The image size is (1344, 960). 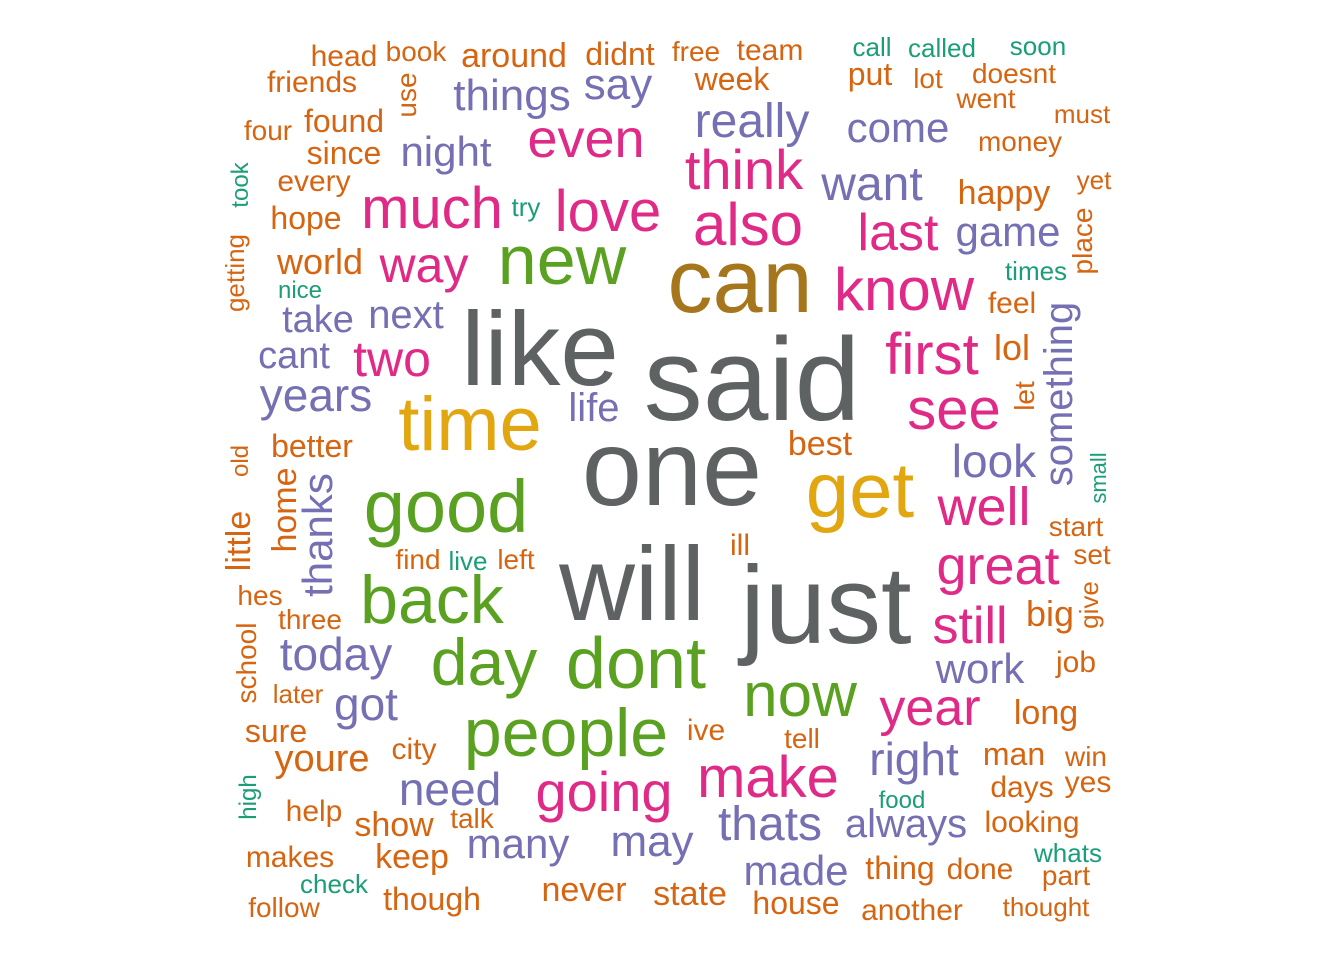 I want to click on word-find: find, so click(x=417, y=559).